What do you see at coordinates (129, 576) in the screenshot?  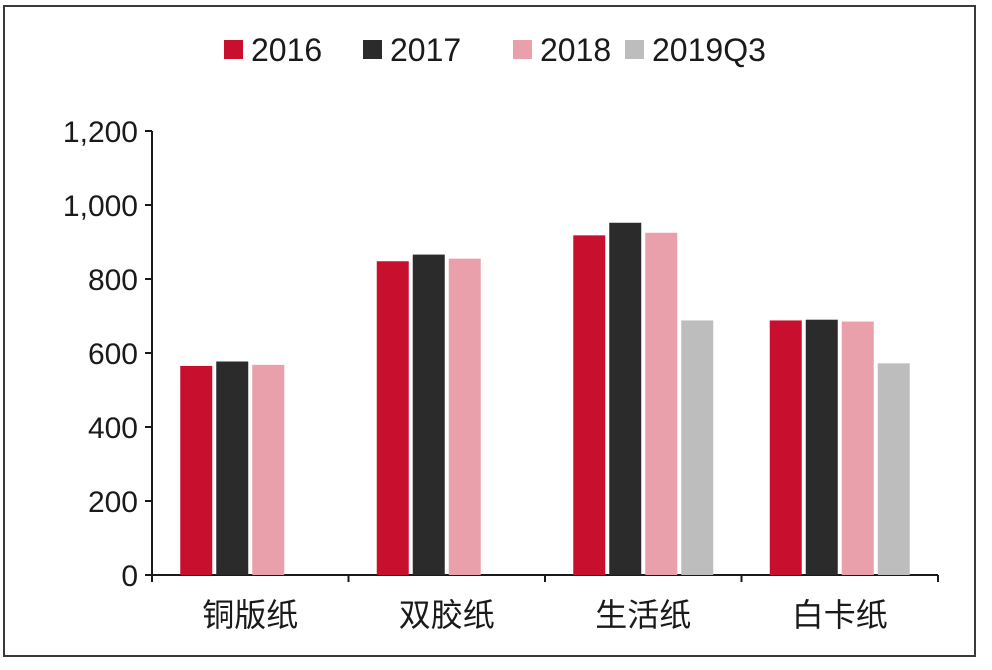 I see `y-tick-label: 0` at bounding box center [129, 576].